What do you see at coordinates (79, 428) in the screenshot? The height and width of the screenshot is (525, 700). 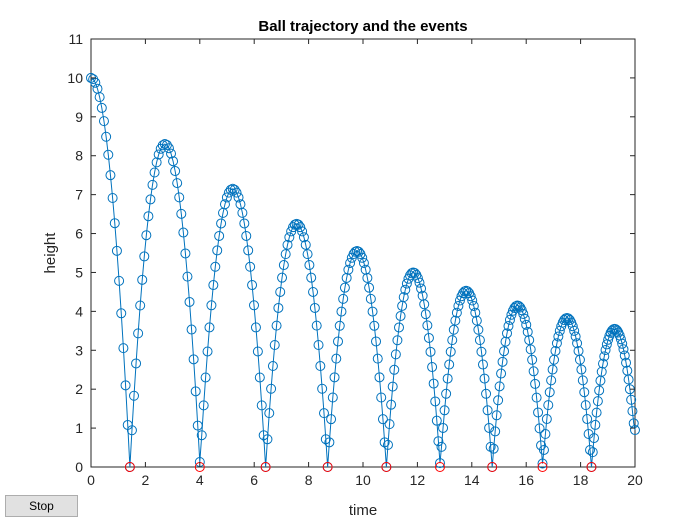 I see `y-tick-label: 1` at bounding box center [79, 428].